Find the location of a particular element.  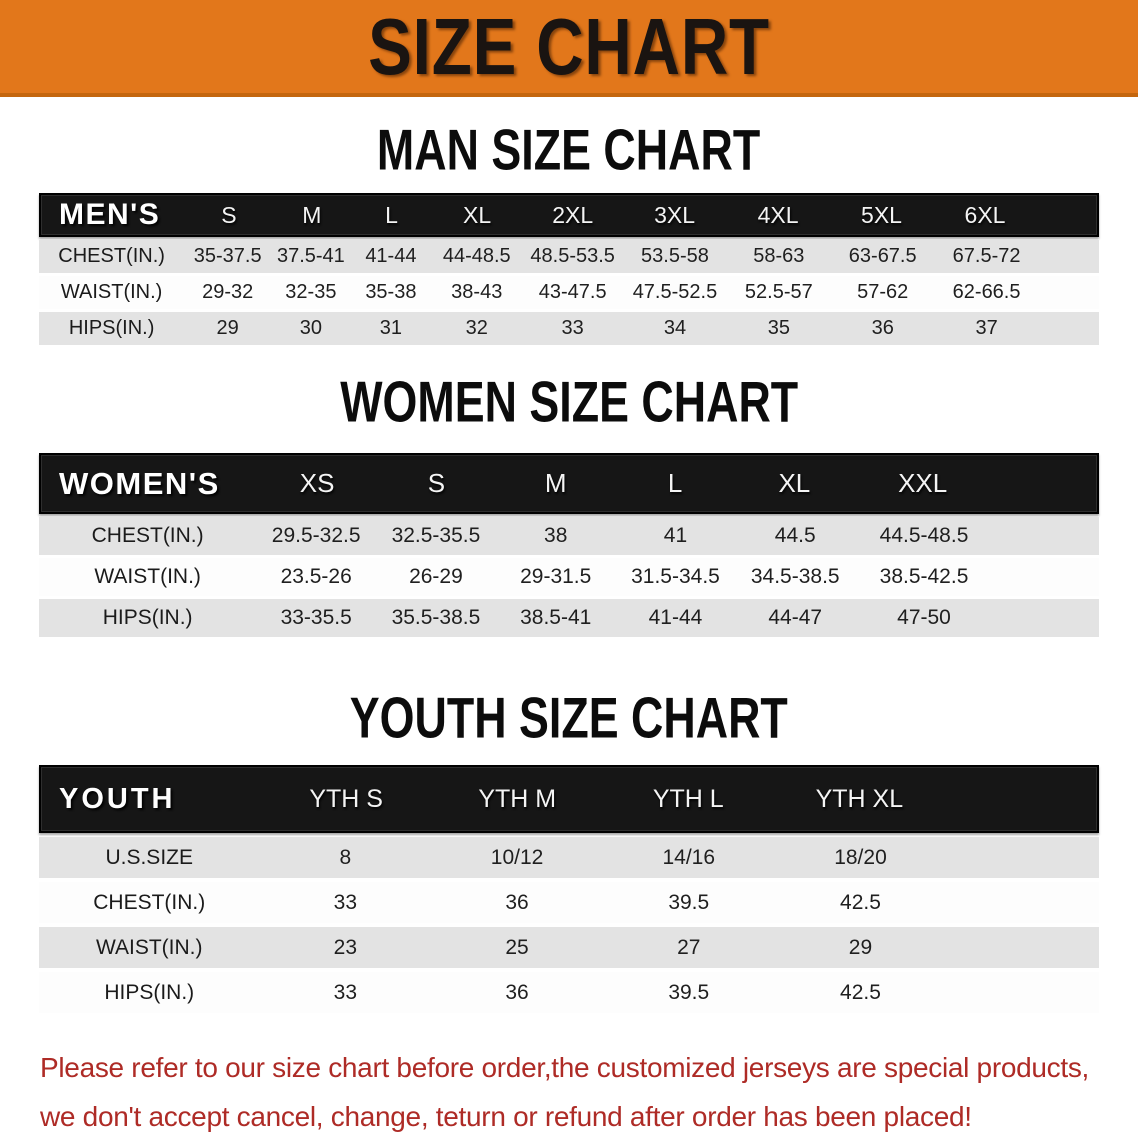

size-value: 48.5-53.5 is located at coordinates (572, 256).